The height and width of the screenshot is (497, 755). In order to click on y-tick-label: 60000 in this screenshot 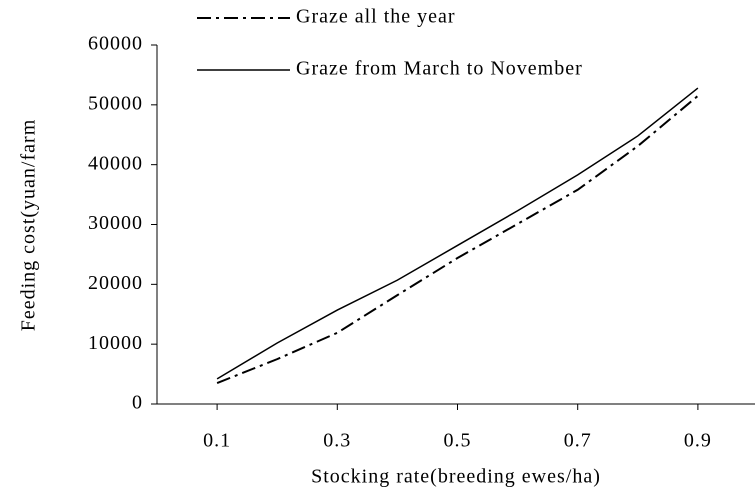, I will do `click(115, 44)`.